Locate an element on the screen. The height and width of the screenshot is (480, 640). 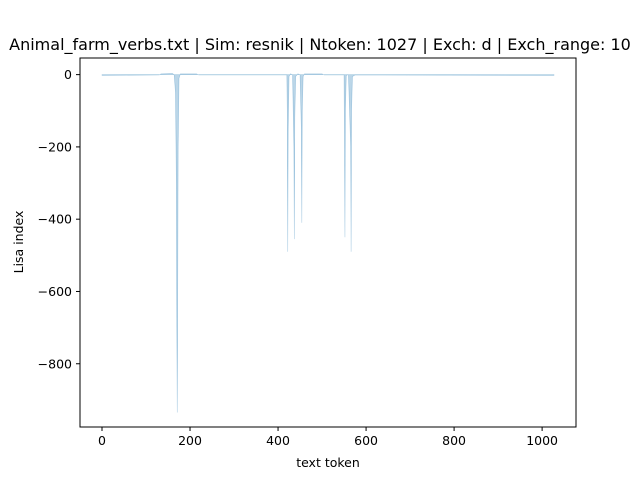
y-tick-label: −400 is located at coordinates (55, 219).